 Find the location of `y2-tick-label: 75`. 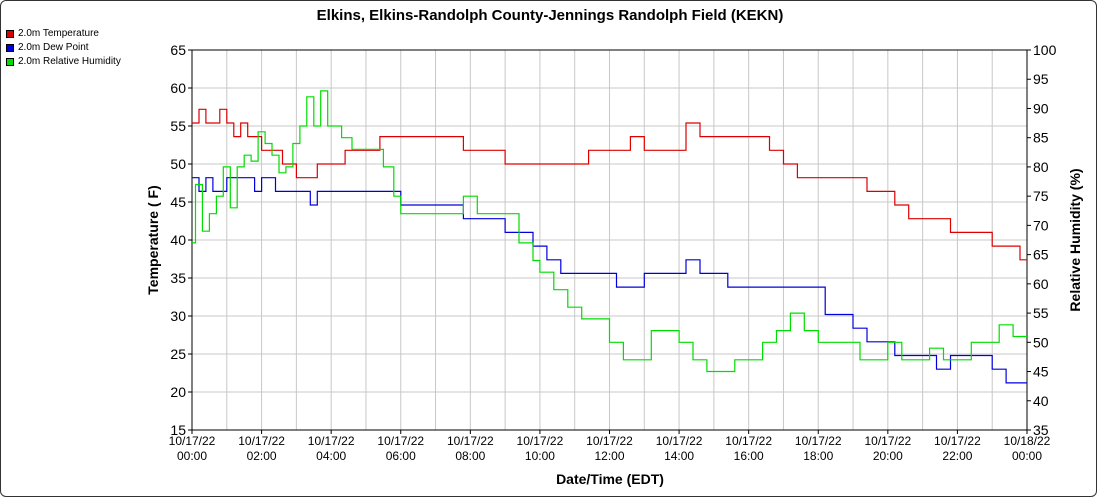

y2-tick-label: 75 is located at coordinates (1041, 196).